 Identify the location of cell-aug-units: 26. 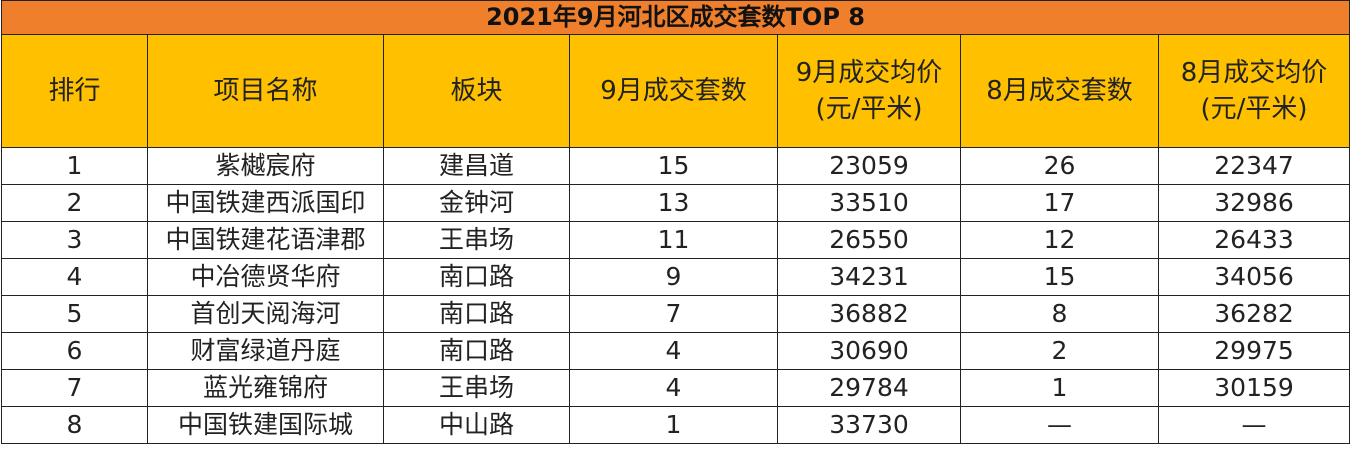
(1059, 166).